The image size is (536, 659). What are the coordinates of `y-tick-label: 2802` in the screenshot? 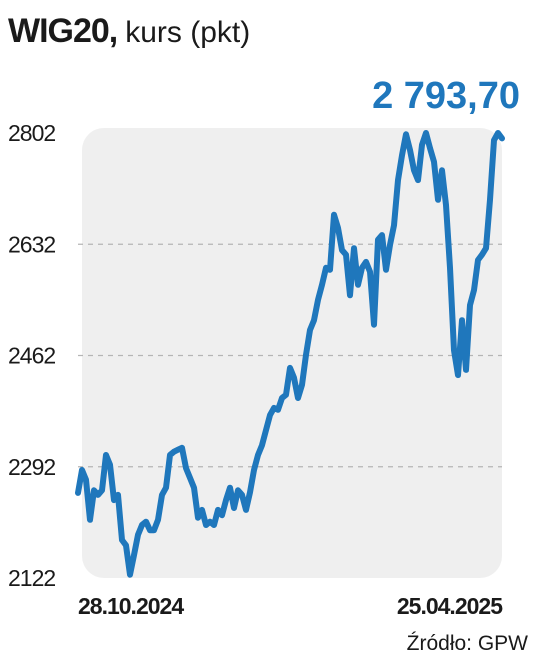 It's located at (31, 133).